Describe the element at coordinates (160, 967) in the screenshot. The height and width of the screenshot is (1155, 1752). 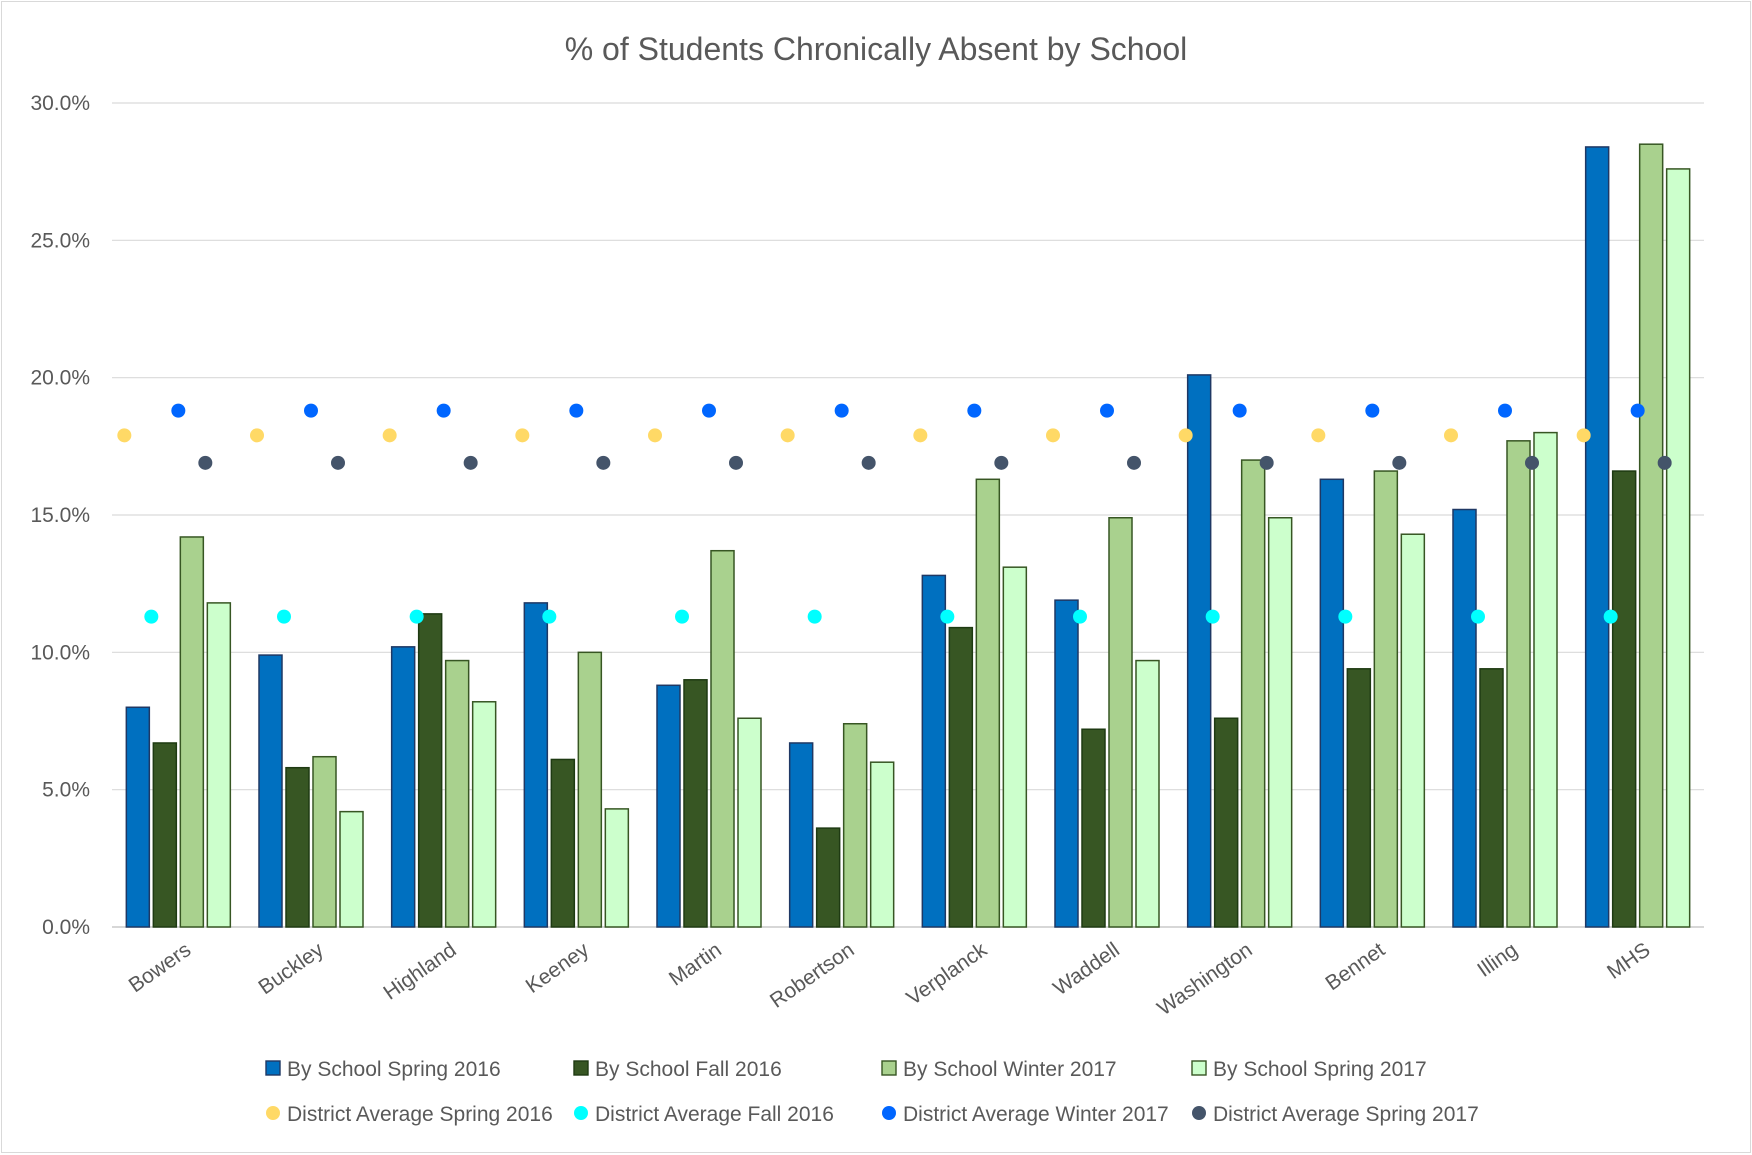
I see `category-label-bowers: Bowers` at that location.